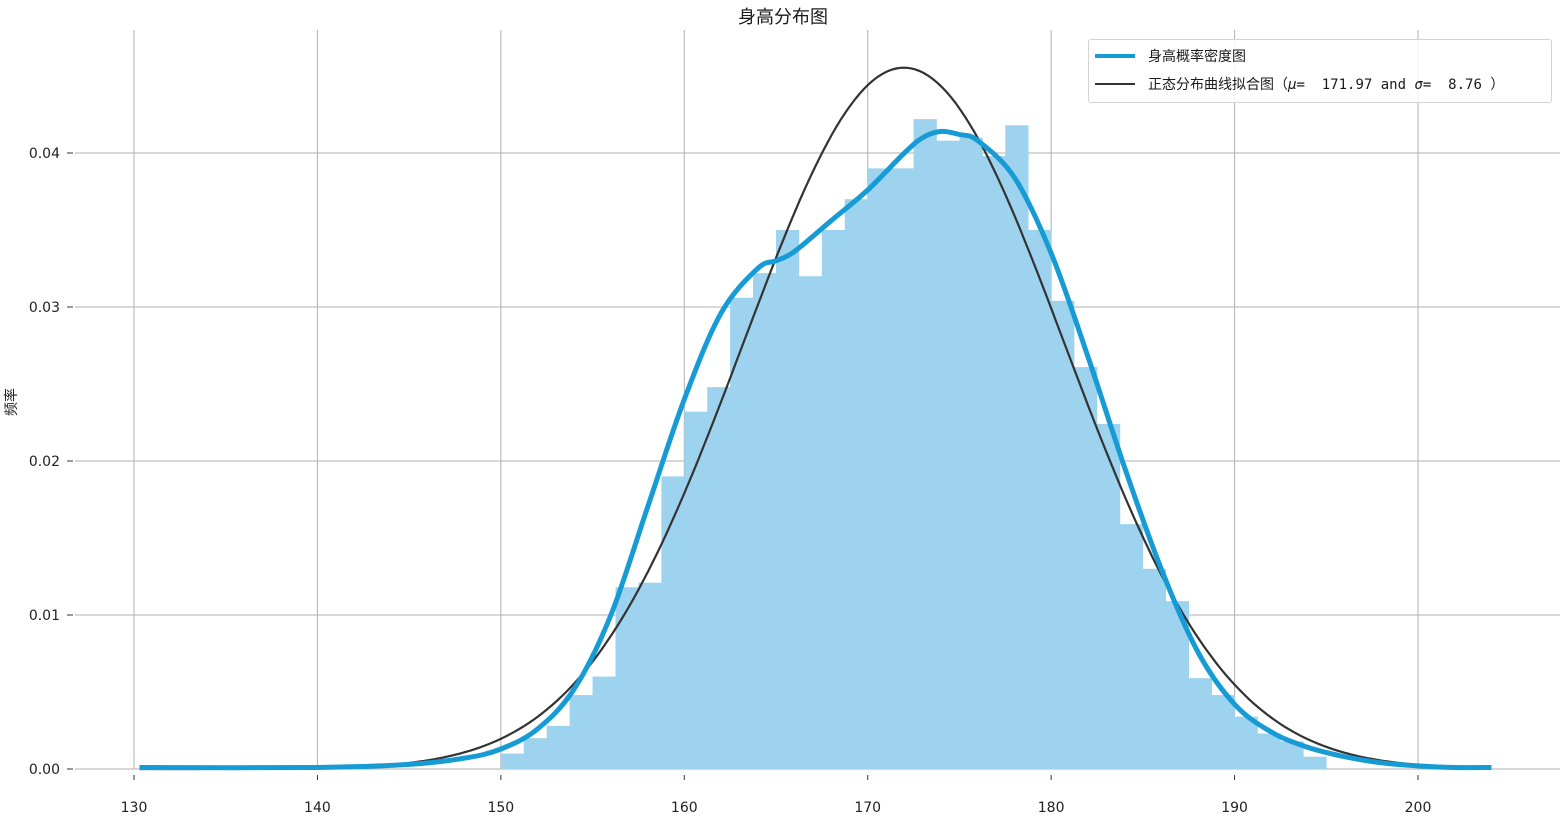 The height and width of the screenshot is (832, 1566). Describe the element at coordinates (1218, 85) in the screenshot. I see `legend-normal-prefix: 正态分布曲线拟合图（` at that location.